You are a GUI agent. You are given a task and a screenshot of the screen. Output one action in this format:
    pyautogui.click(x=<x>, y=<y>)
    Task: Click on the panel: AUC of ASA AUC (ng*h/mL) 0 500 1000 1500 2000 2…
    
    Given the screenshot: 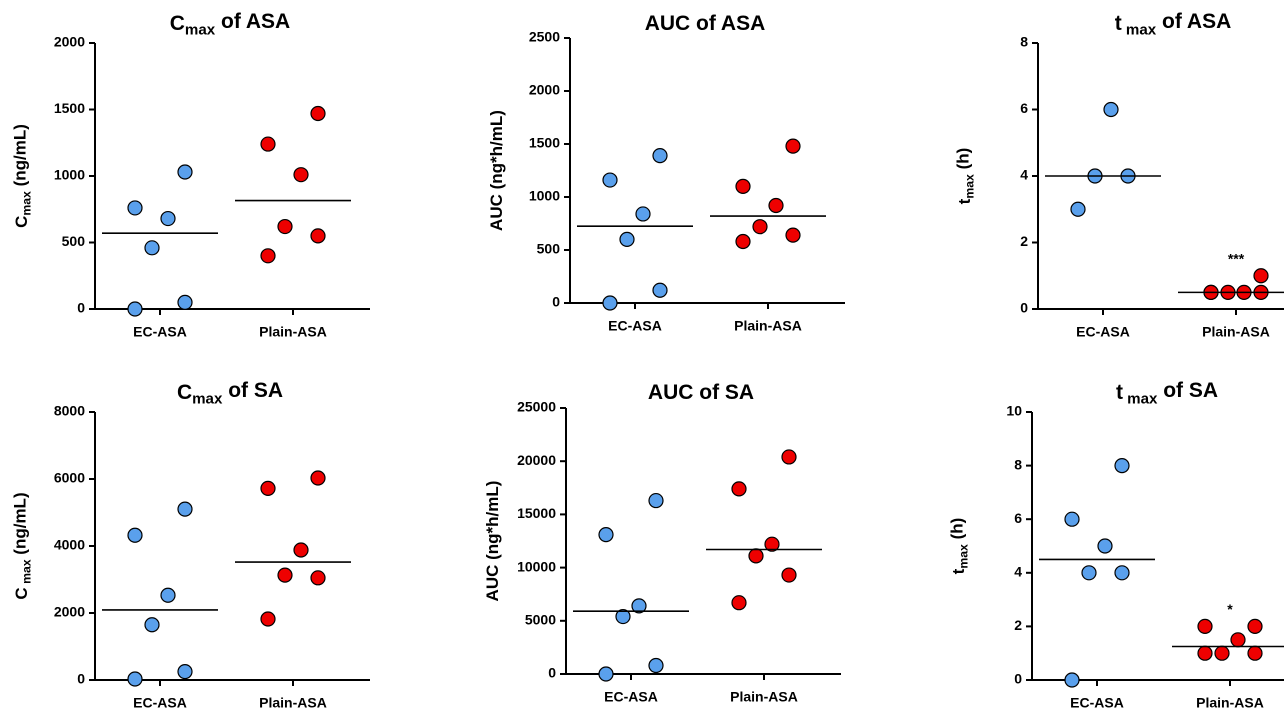 What is the action you would take?
    pyautogui.click(x=666, y=173)
    